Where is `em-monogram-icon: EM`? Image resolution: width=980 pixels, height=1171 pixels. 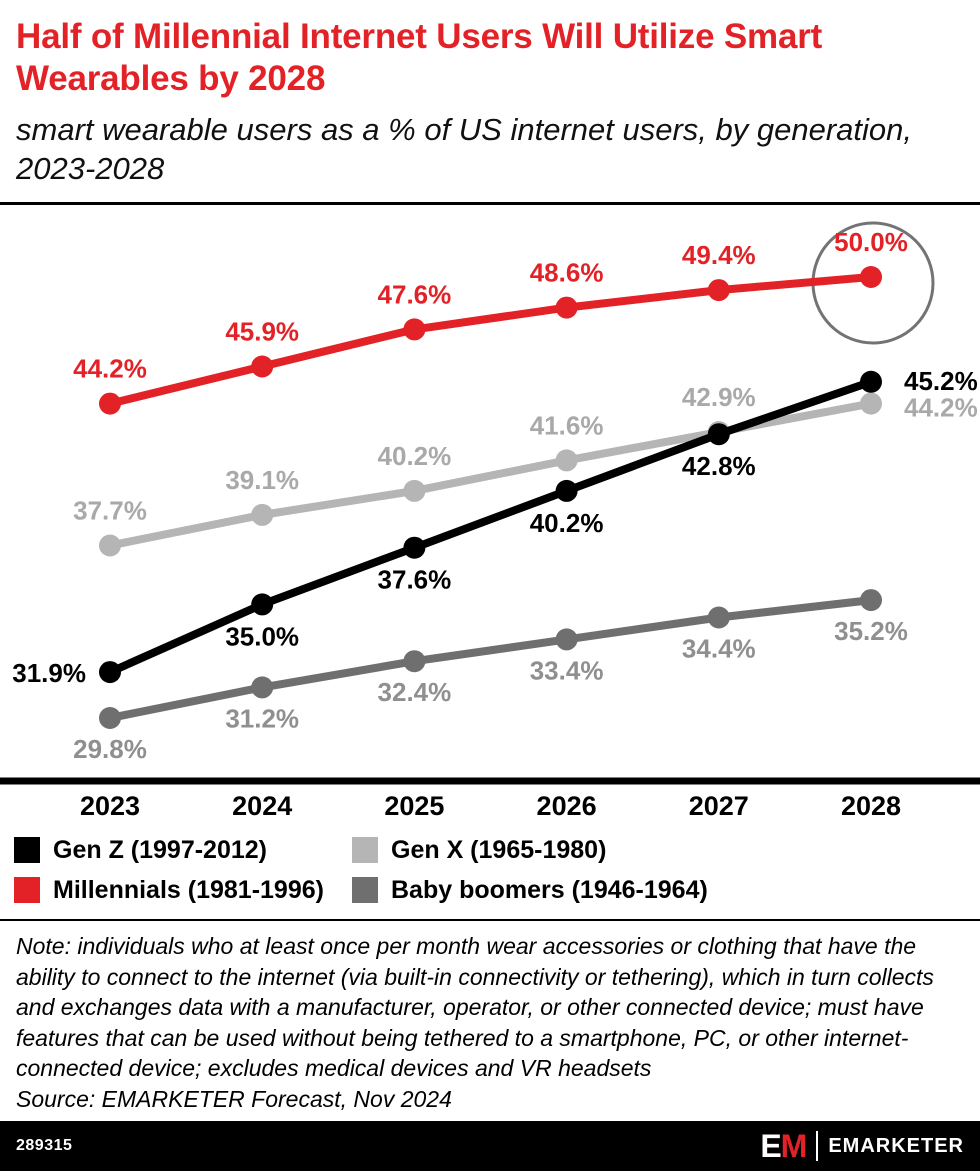
em-monogram-icon: EM is located at coordinates (784, 1146).